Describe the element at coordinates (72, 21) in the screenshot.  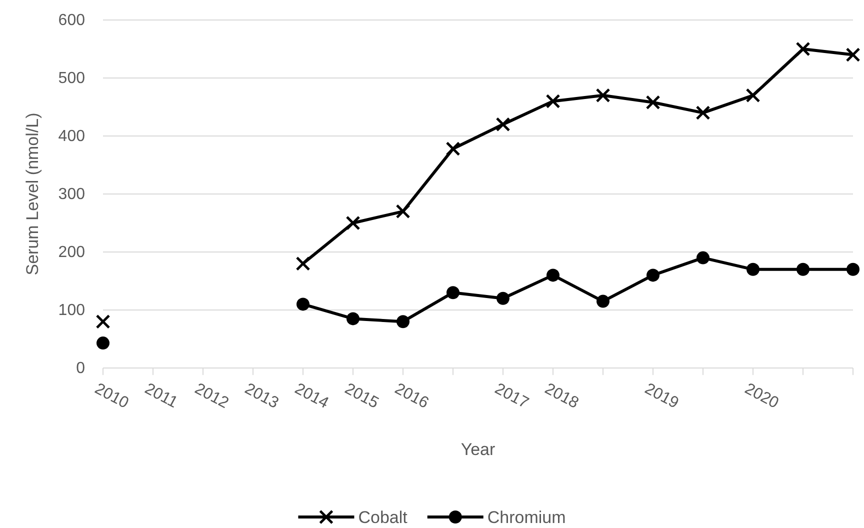
I see `y-tick-label: 600` at that location.